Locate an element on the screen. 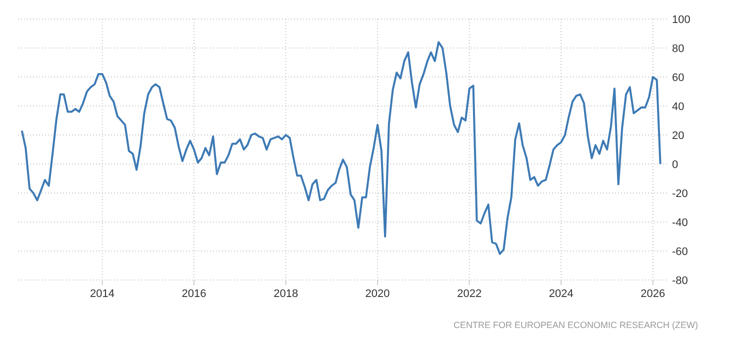 The width and height of the screenshot is (730, 340). y-tick-label: 100 is located at coordinates (681, 20).